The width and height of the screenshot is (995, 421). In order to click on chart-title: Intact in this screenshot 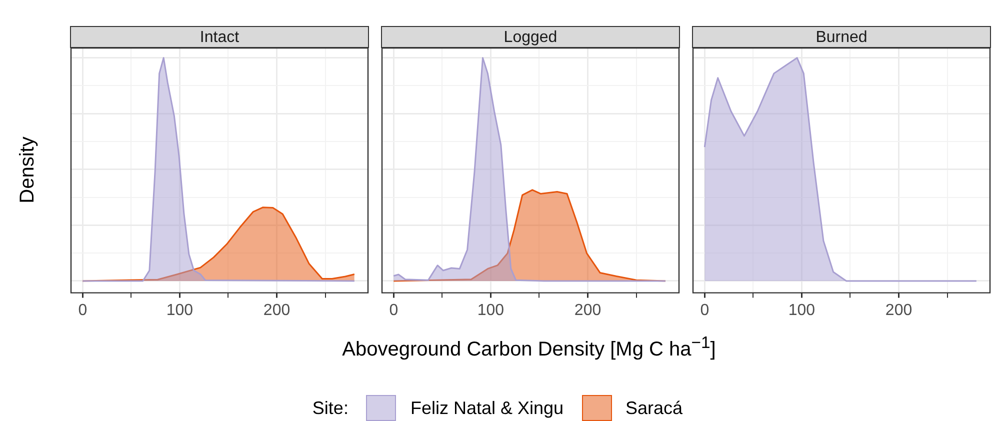, I will do `click(219, 37)`.